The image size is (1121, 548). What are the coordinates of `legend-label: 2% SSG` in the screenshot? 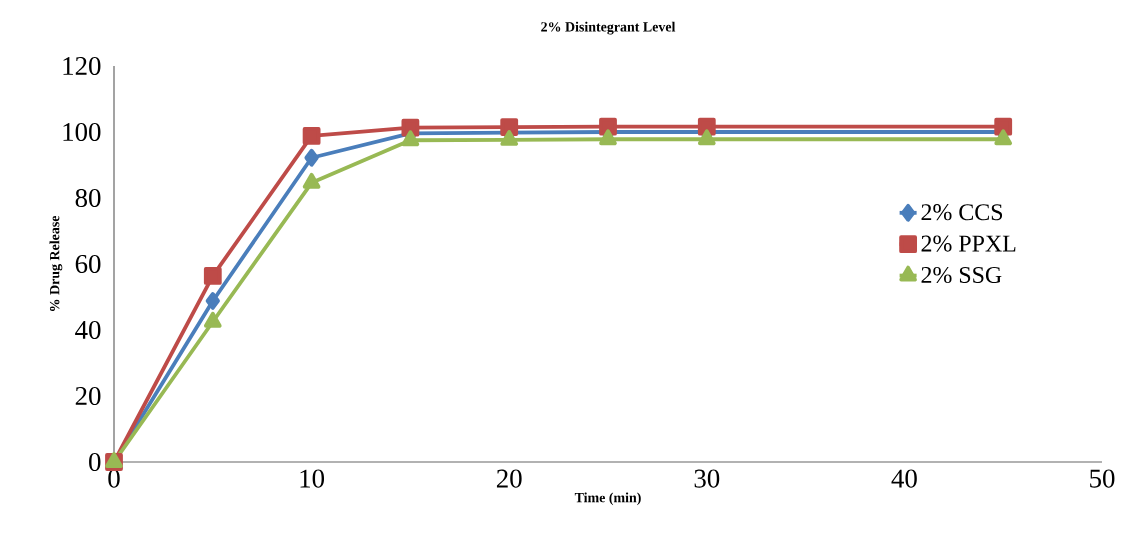 It's located at (961, 275).